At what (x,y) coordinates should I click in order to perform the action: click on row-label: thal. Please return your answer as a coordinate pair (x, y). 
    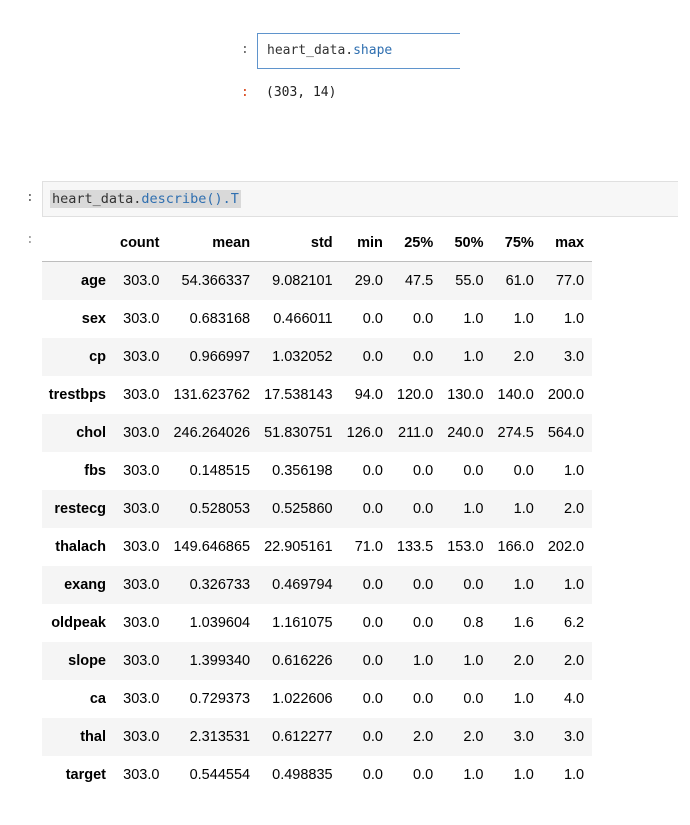
    Looking at the image, I should click on (93, 737).